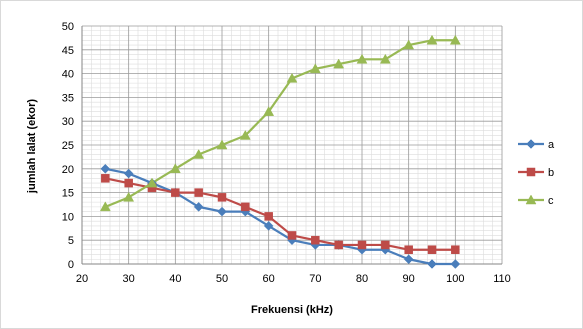  I want to click on legend: a b c, so click(536, 173).